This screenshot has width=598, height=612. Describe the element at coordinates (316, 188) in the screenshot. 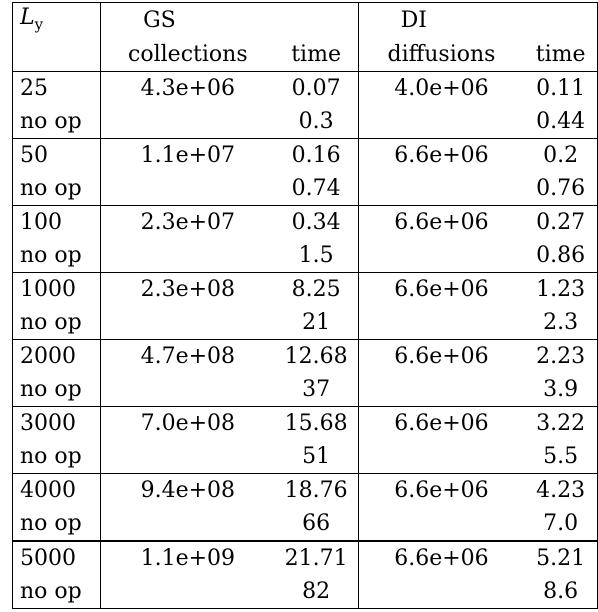

I see `noop-gs-time-value: 0.74` at that location.